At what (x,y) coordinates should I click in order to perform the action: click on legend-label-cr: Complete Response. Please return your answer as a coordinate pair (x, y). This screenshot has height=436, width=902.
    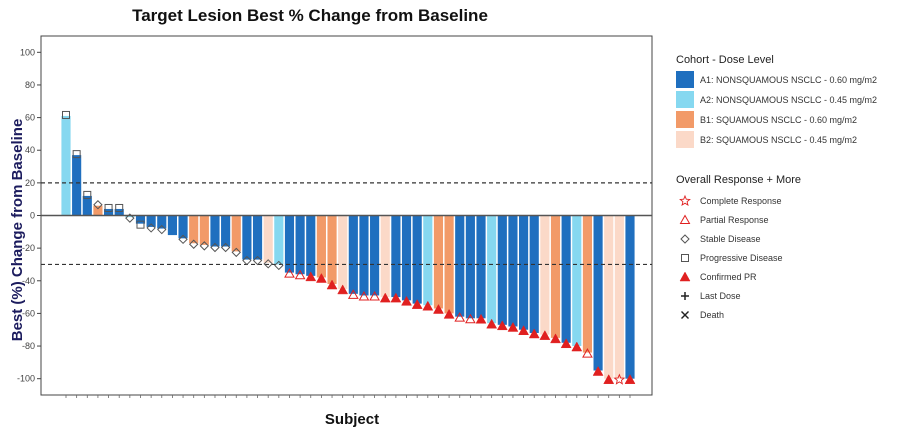
    Looking at the image, I should click on (741, 201).